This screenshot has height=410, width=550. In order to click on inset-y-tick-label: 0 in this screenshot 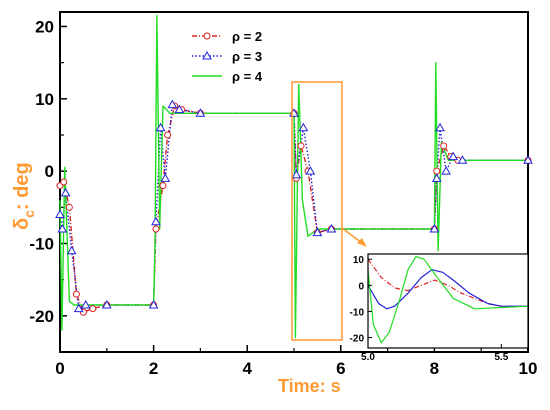, I will do `click(361, 286)`.